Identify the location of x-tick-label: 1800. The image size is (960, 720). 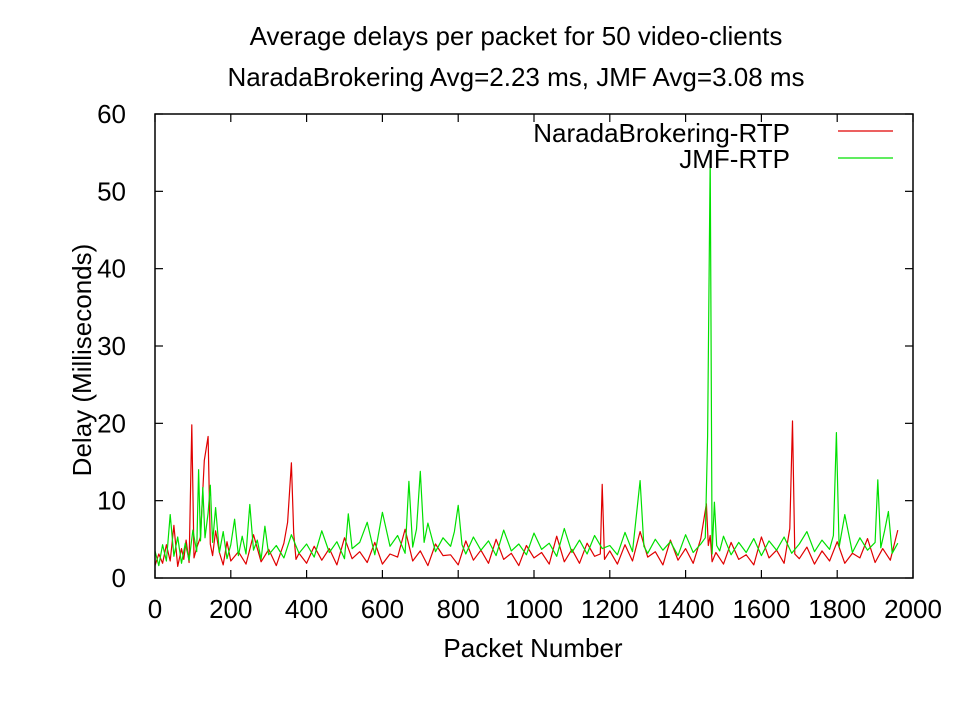
(837, 609).